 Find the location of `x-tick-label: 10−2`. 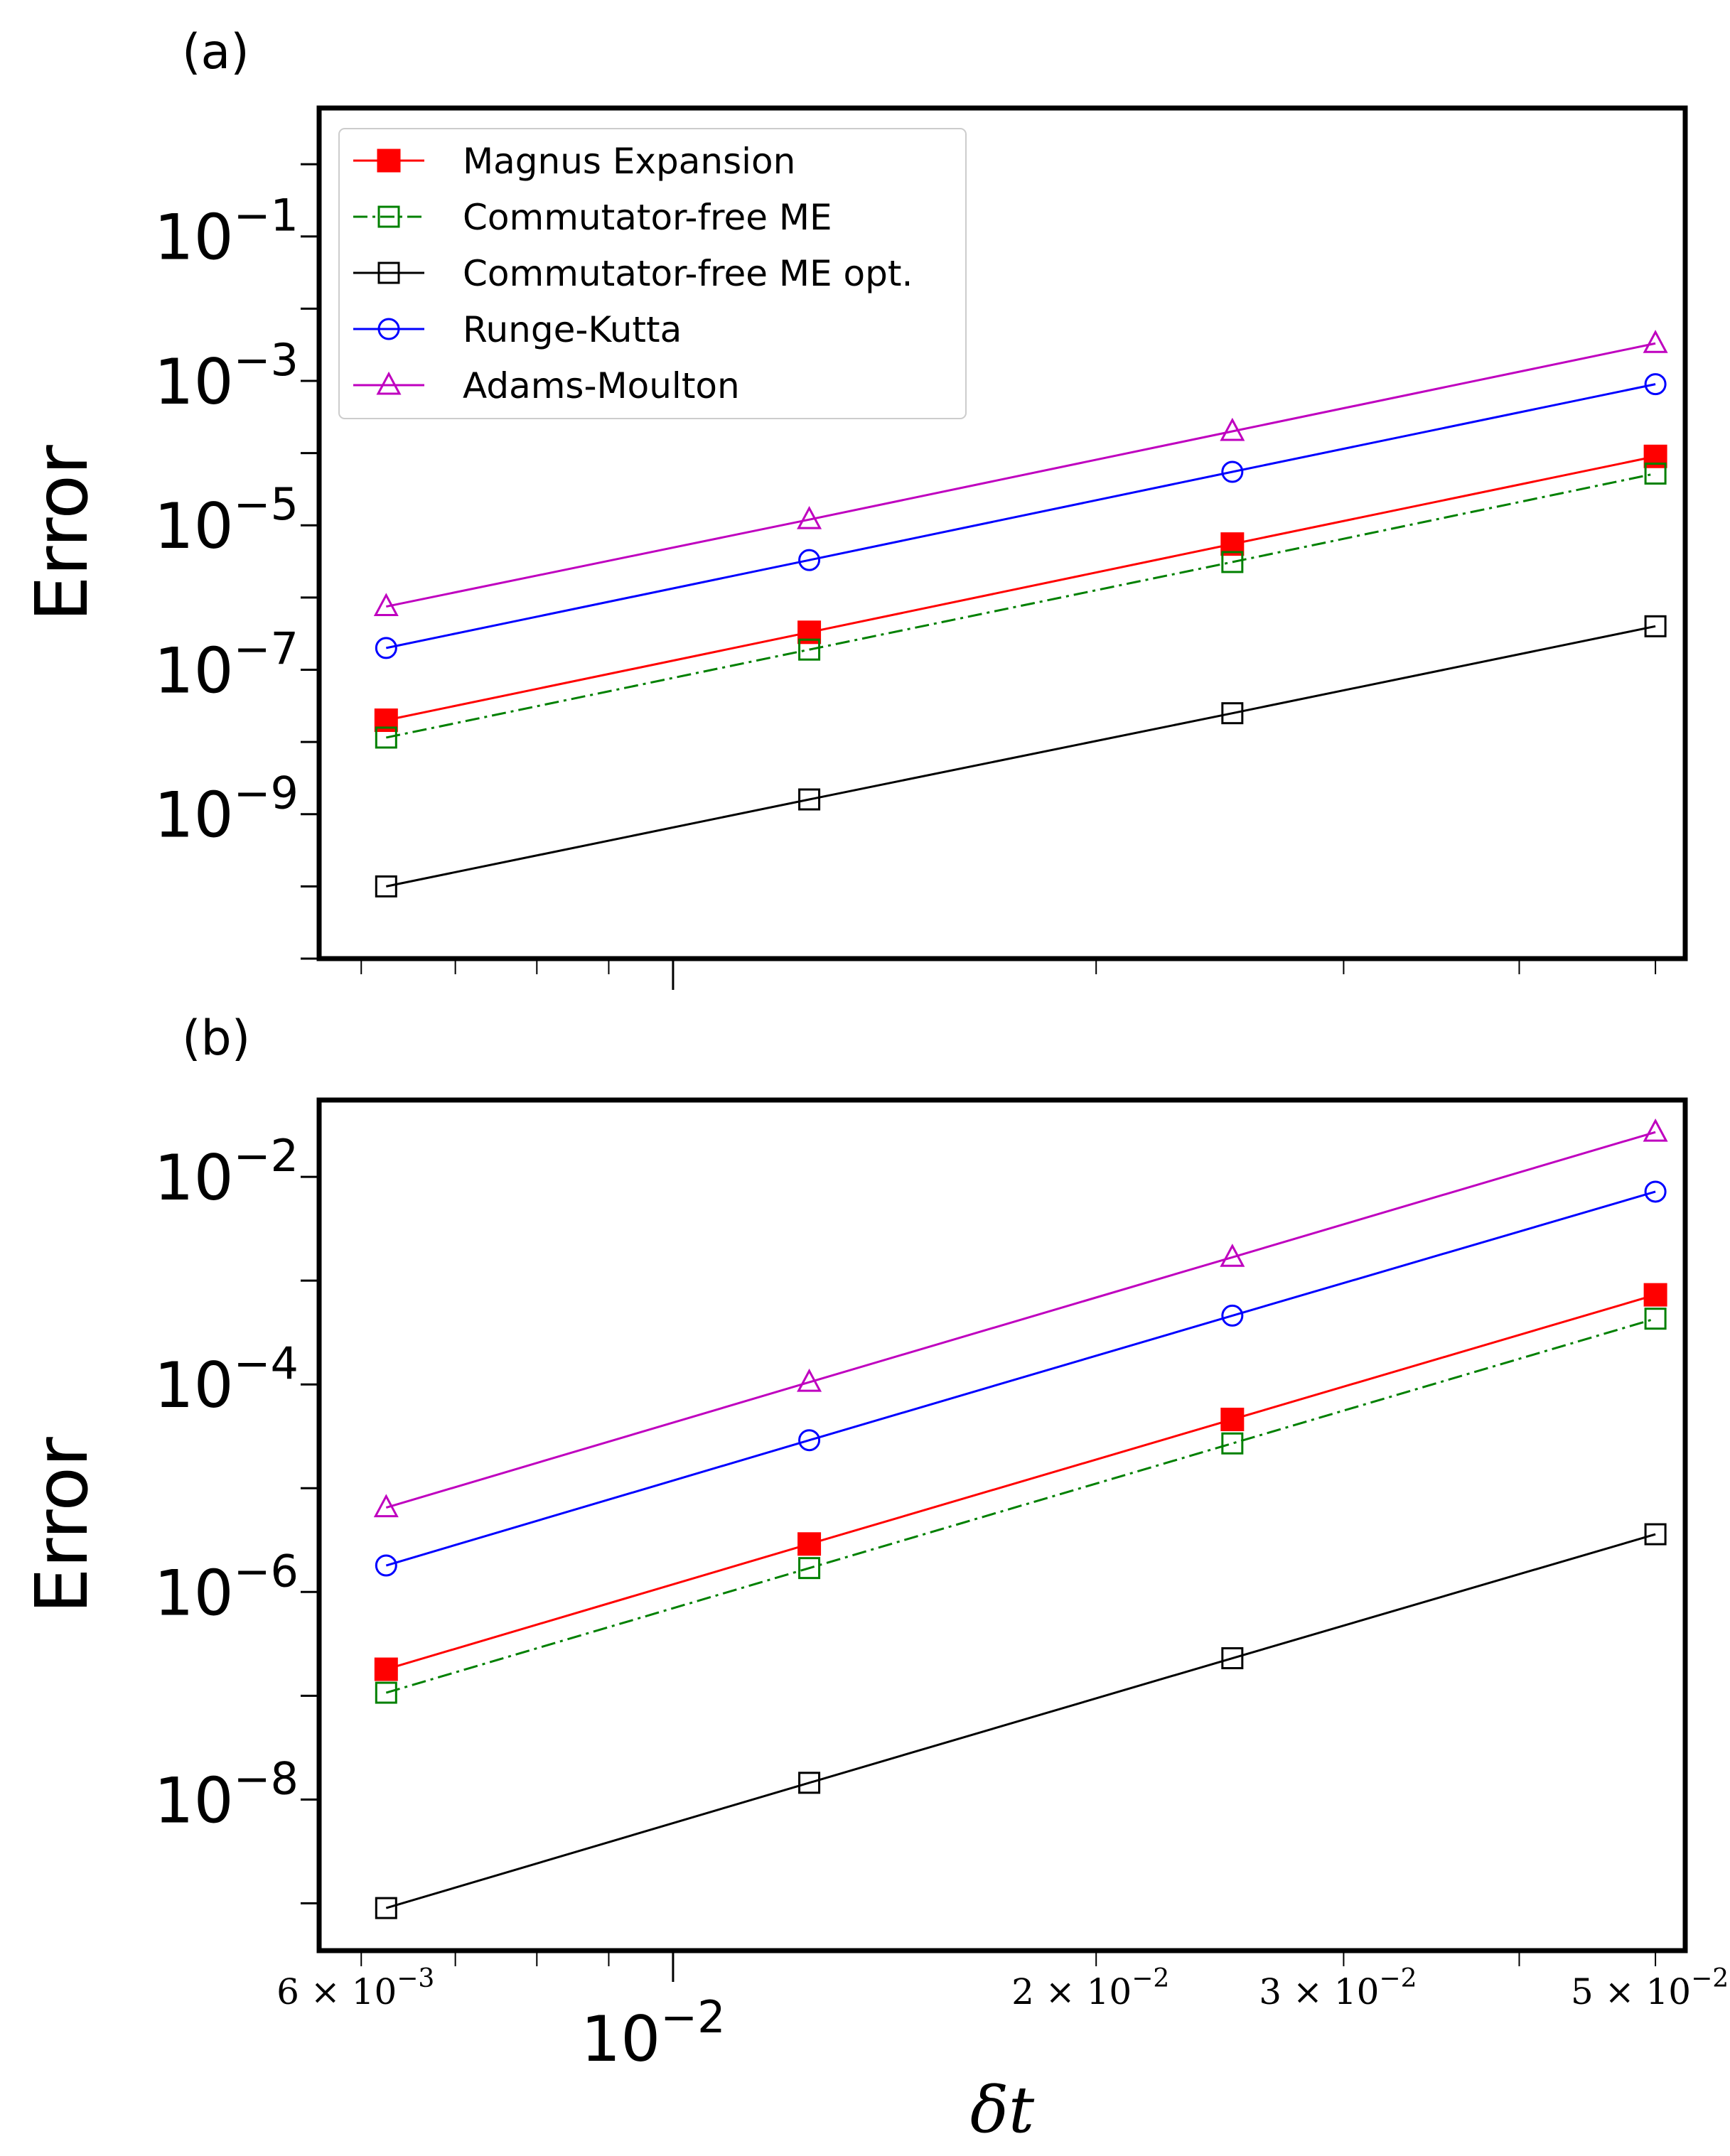

x-tick-label: 10−2 is located at coordinates (653, 2033).